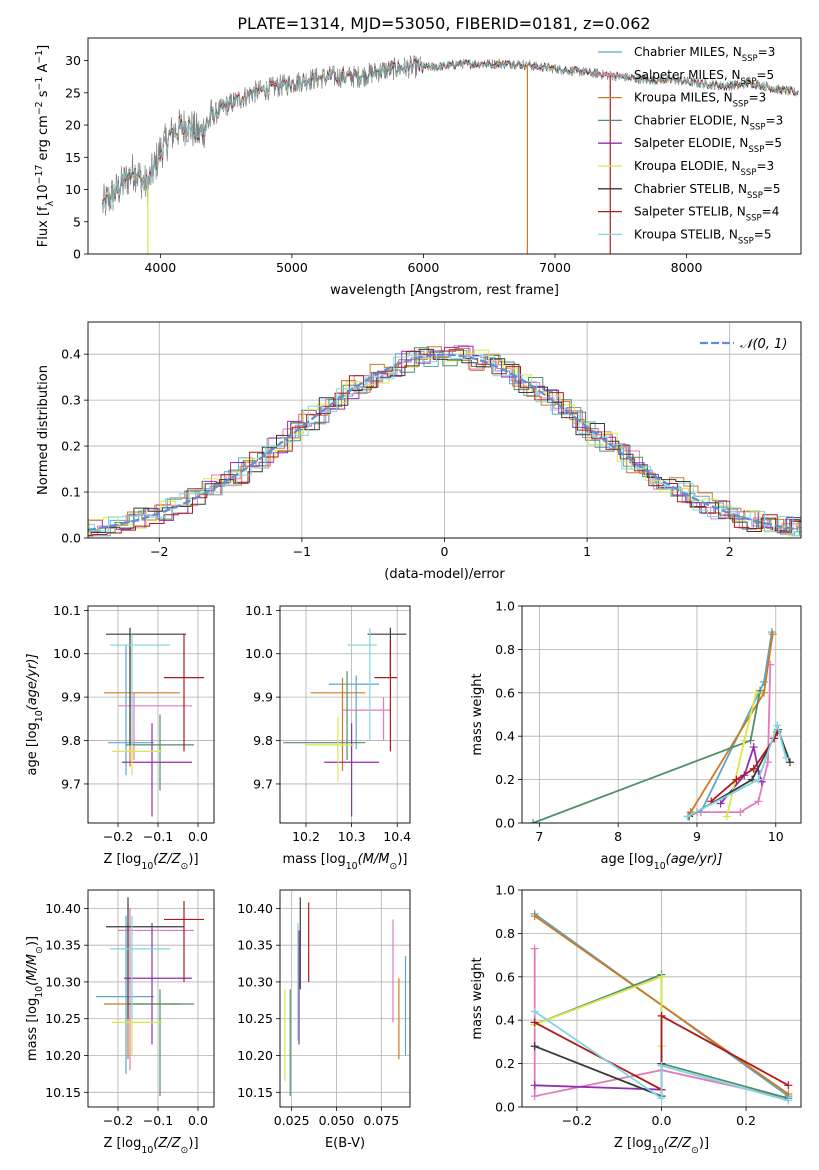 Image resolution: width=819 pixels, height=1170 pixels. Describe the element at coordinates (703, 236) in the screenshot. I see `legend-label-kroupa-stelib: Kroupa STELIB, NSSP=5` at that location.